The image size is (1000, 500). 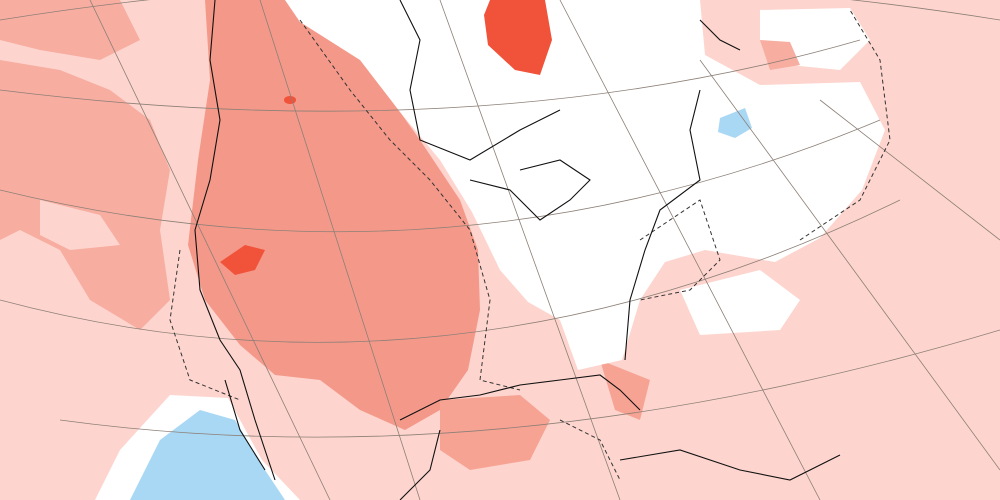 What do you see at coordinates (740, 302) in the screenshot?
I see `neutral-area` at bounding box center [740, 302].